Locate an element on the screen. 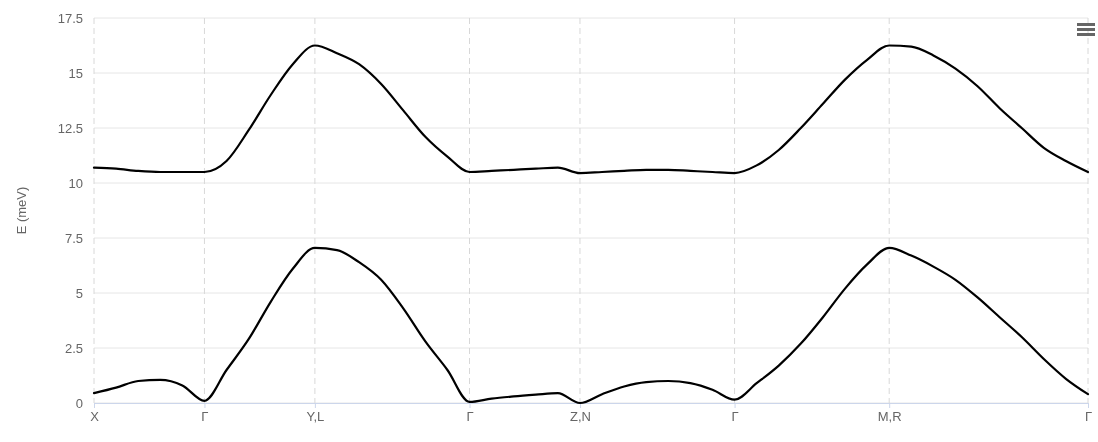 The image size is (1098, 442). y-tick-label: 17.5 is located at coordinates (70, 18).